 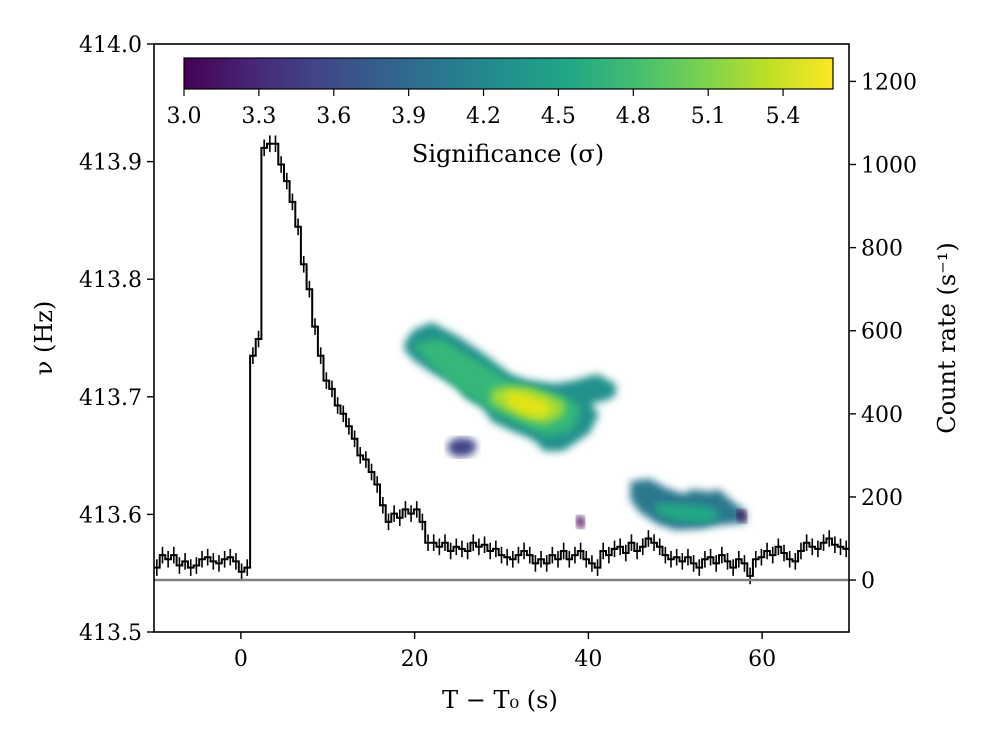 What do you see at coordinates (588, 659) in the screenshot?
I see `x-tick-label: 40` at bounding box center [588, 659].